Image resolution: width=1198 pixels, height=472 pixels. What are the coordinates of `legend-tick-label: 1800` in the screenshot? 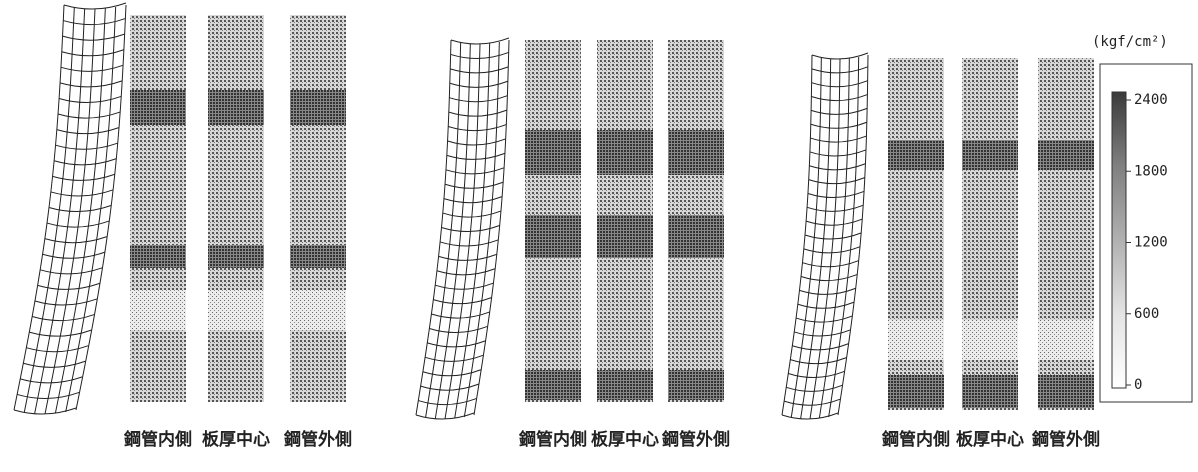 It's located at (1151, 171).